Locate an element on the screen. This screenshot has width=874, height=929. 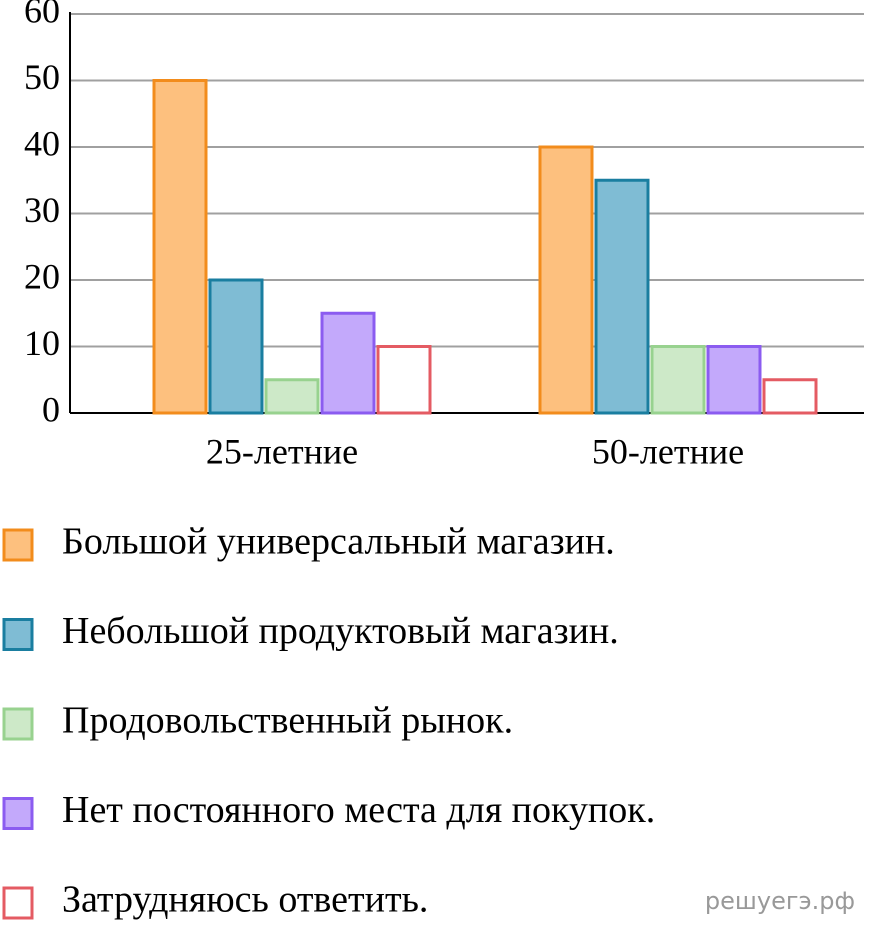
watermark: решуегэ.рф is located at coordinates (780, 901).